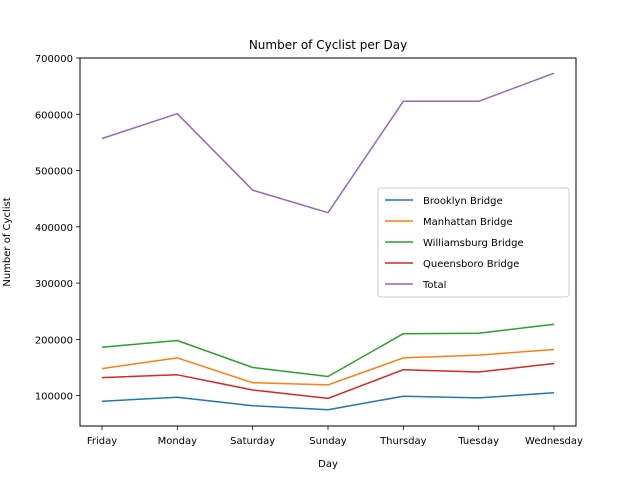 This screenshot has height=480, width=640. Describe the element at coordinates (54, 284) in the screenshot. I see `y-tick-label: 300000` at that location.